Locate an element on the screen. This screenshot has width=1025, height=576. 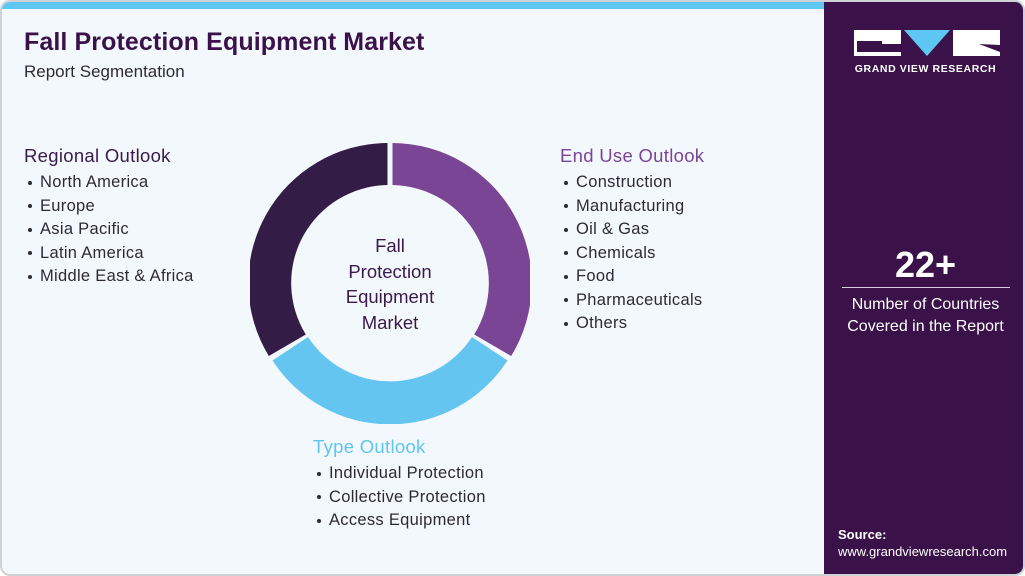
list-item: Chemicals is located at coordinates (632, 254).